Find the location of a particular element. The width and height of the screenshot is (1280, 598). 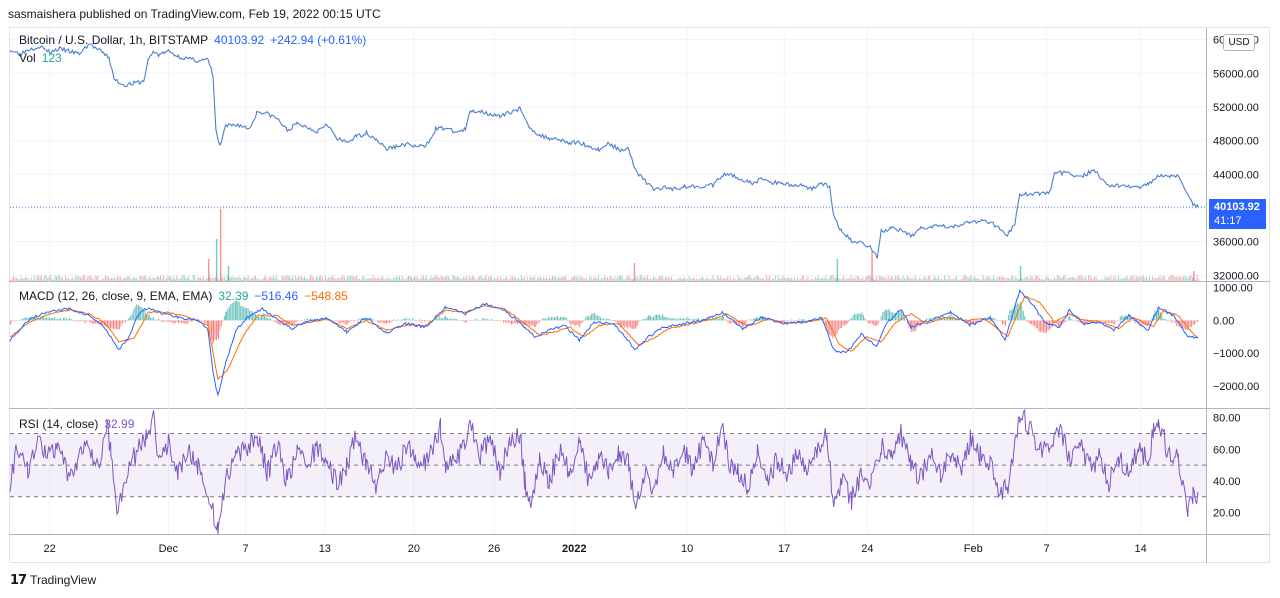

macd-title: MACD (12, 26, close, 9, EMA, EMA) is located at coordinates (116, 296).